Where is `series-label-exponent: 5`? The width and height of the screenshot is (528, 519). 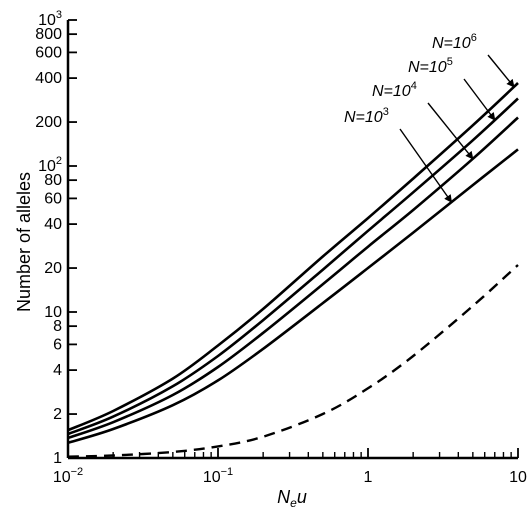 series-label-exponent: 5 is located at coordinates (450, 62).